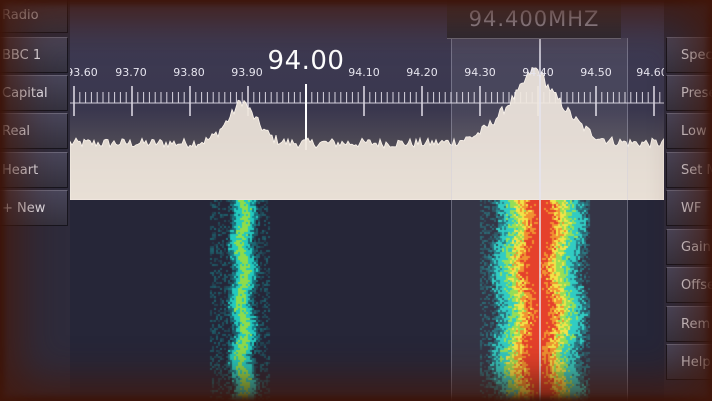  Describe the element at coordinates (480, 72) in the screenshot. I see `tick-label: 94.30` at that location.